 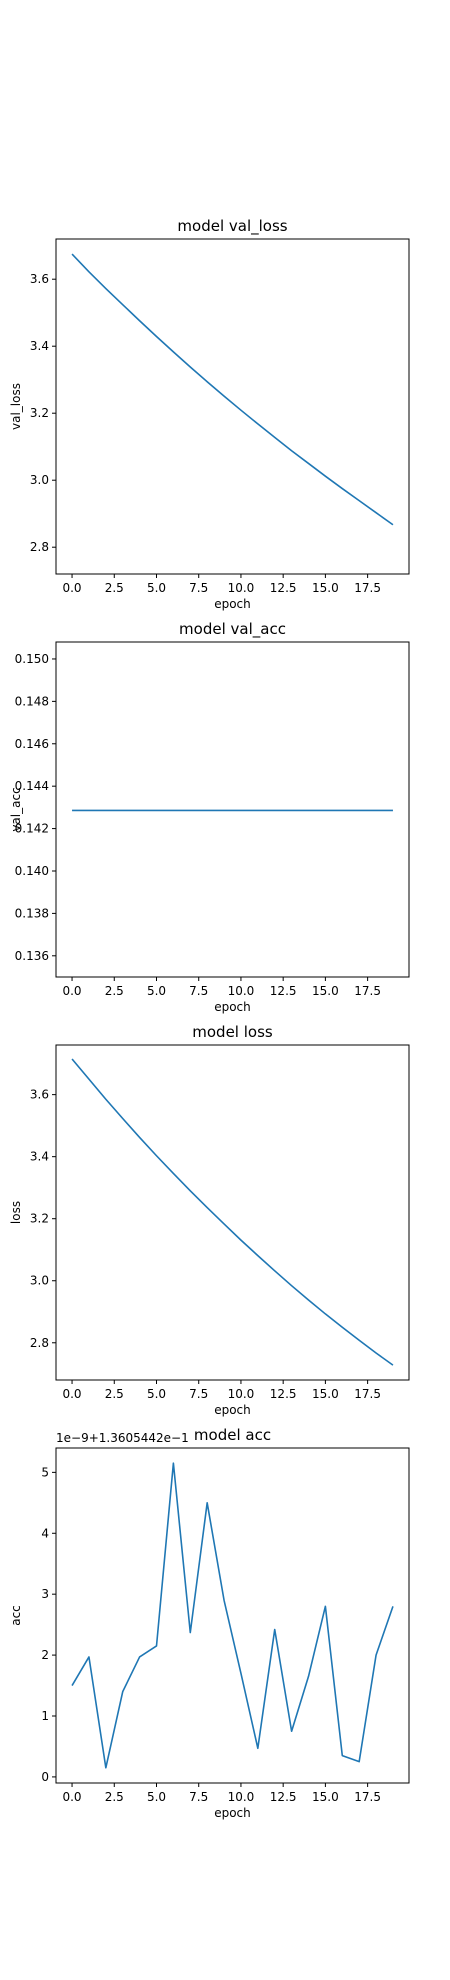 I want to click on y-tick-label: 0.150, so click(x=32, y=659).